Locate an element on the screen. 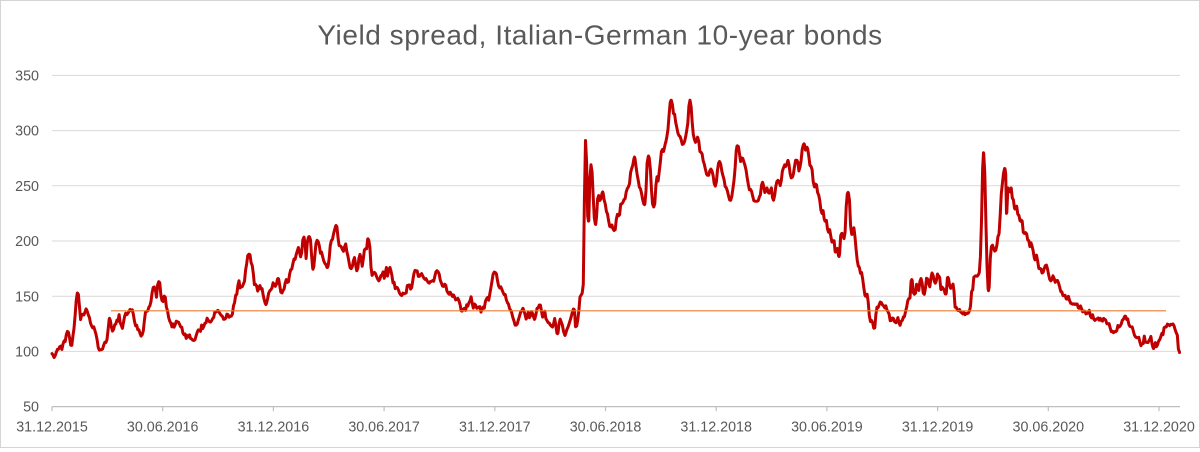  svg-text: 200 is located at coordinates (27, 242).